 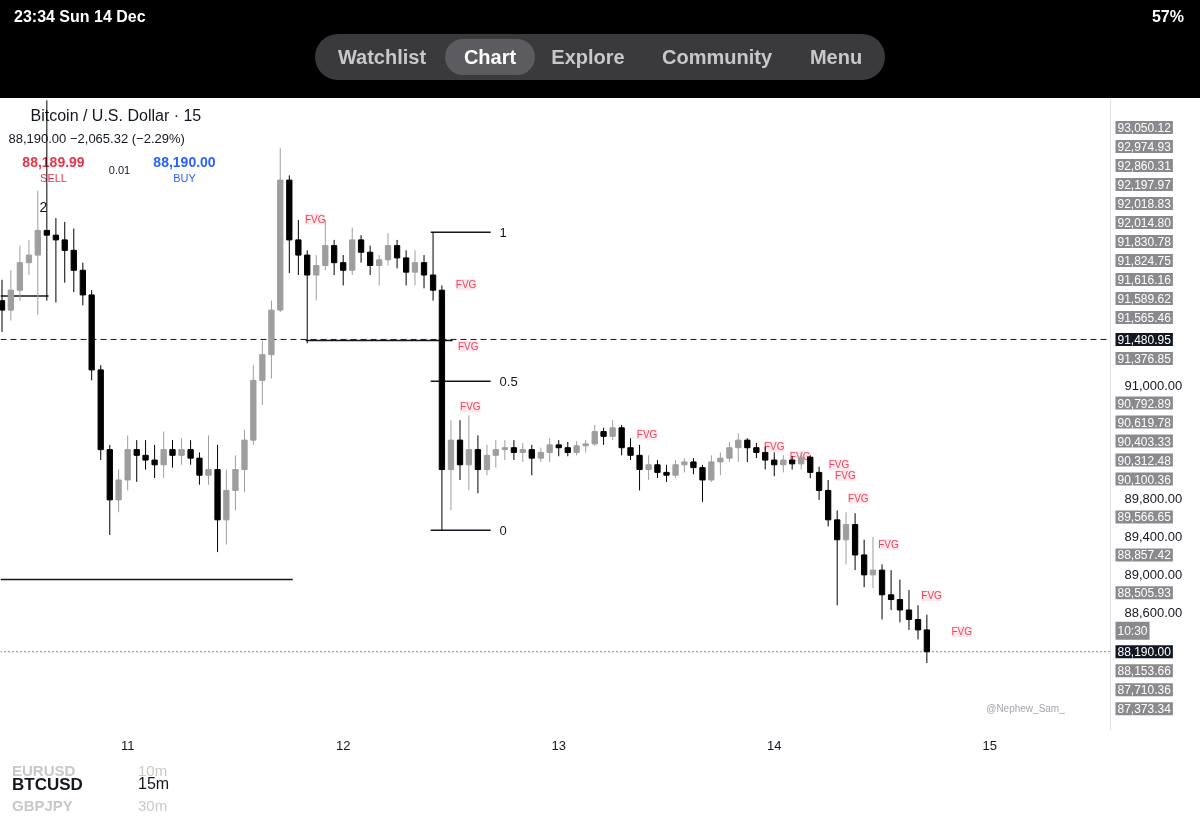 I want to click on text: 91,589.62, so click(x=1144, y=299).